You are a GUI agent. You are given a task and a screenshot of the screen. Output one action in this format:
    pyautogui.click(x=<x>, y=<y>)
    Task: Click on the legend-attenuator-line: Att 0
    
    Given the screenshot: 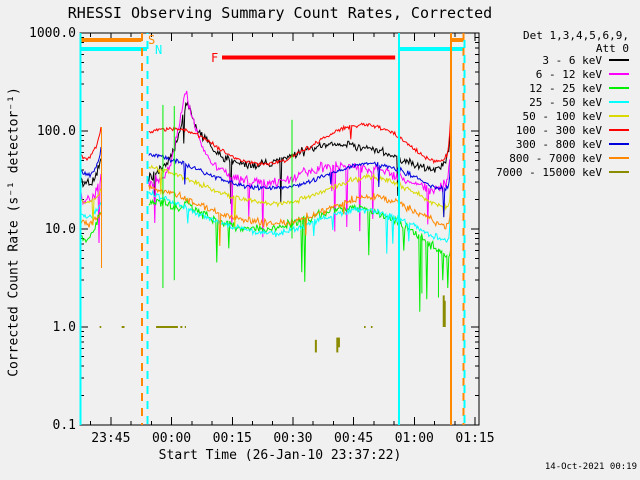 What is the action you would take?
    pyautogui.click(x=612, y=48)
    